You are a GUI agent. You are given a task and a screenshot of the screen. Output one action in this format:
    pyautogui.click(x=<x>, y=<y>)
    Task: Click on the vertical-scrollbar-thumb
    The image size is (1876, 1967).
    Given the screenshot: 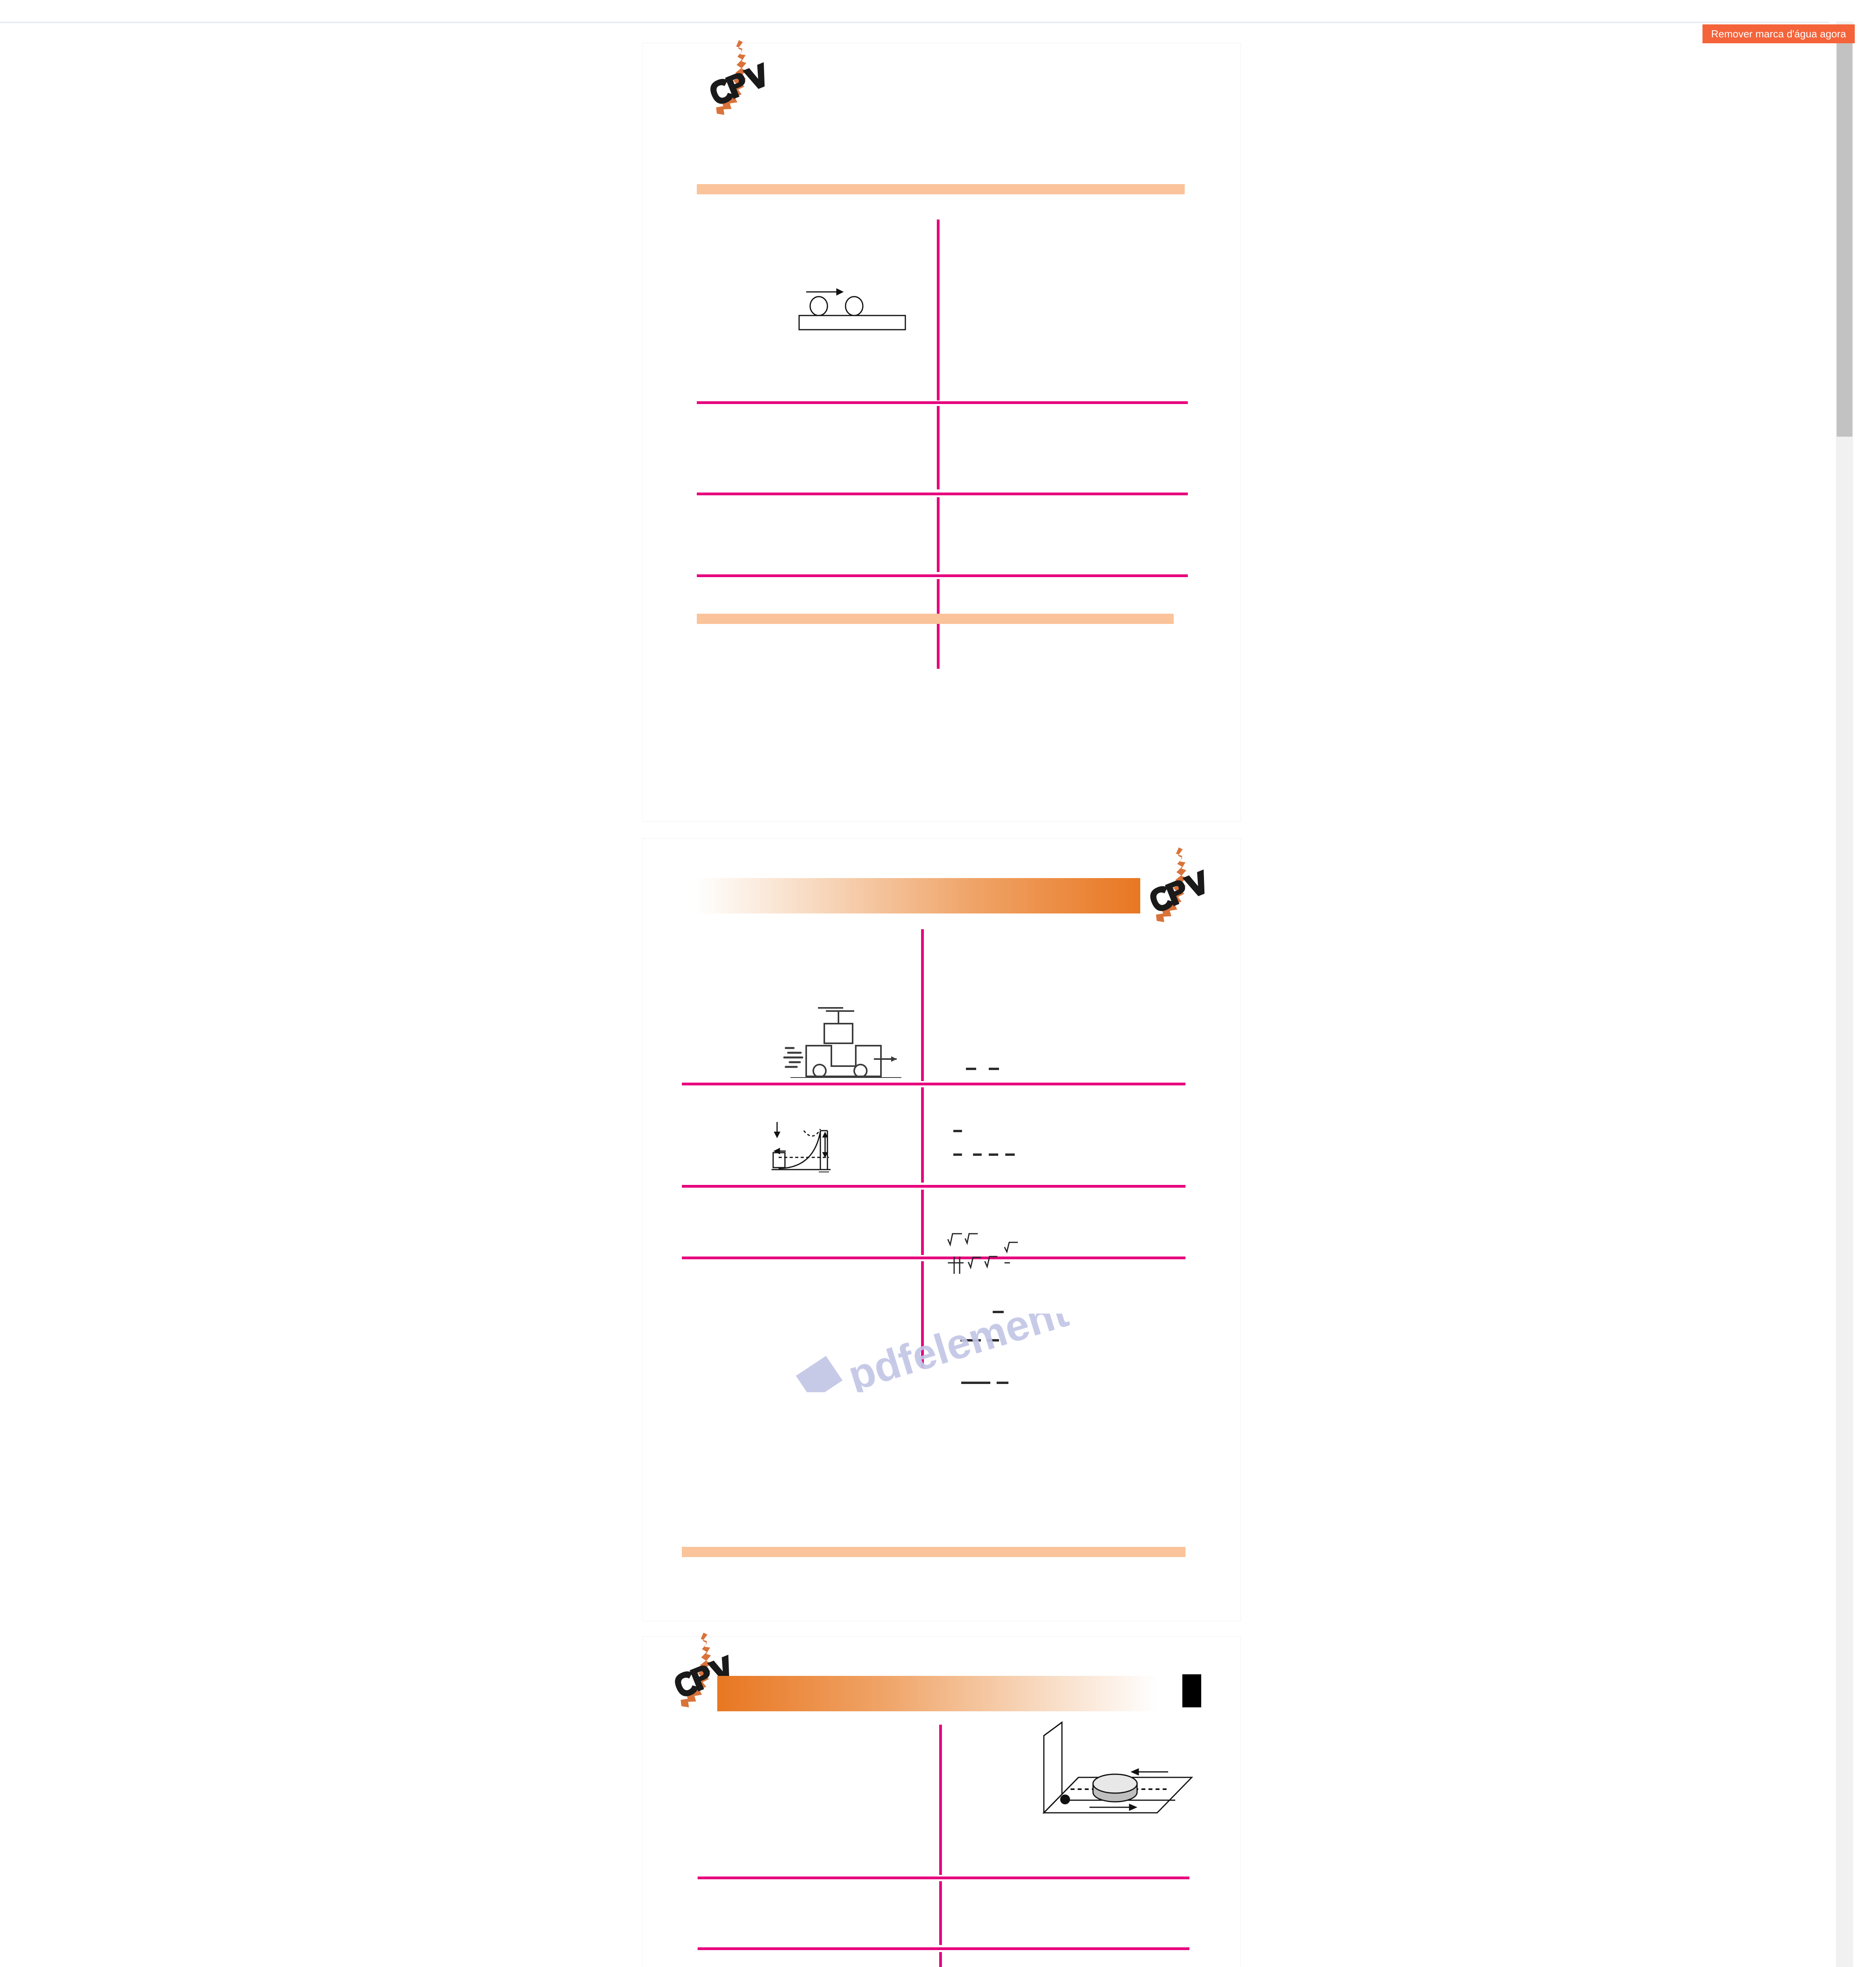 What is the action you would take?
    pyautogui.click(x=1845, y=232)
    